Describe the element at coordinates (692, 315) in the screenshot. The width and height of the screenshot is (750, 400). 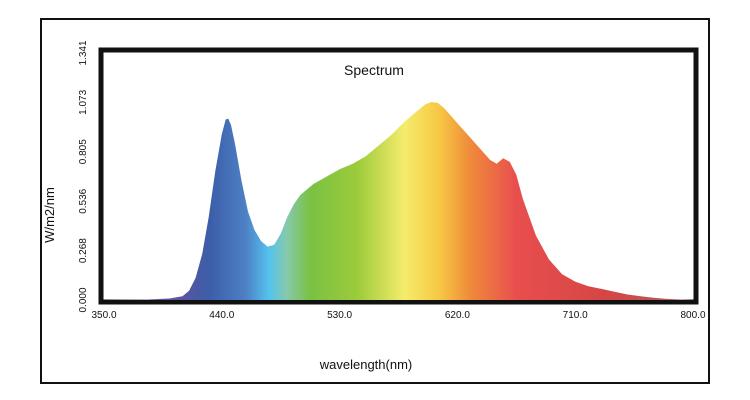
I see `x-tick-label: 800.0` at that location.